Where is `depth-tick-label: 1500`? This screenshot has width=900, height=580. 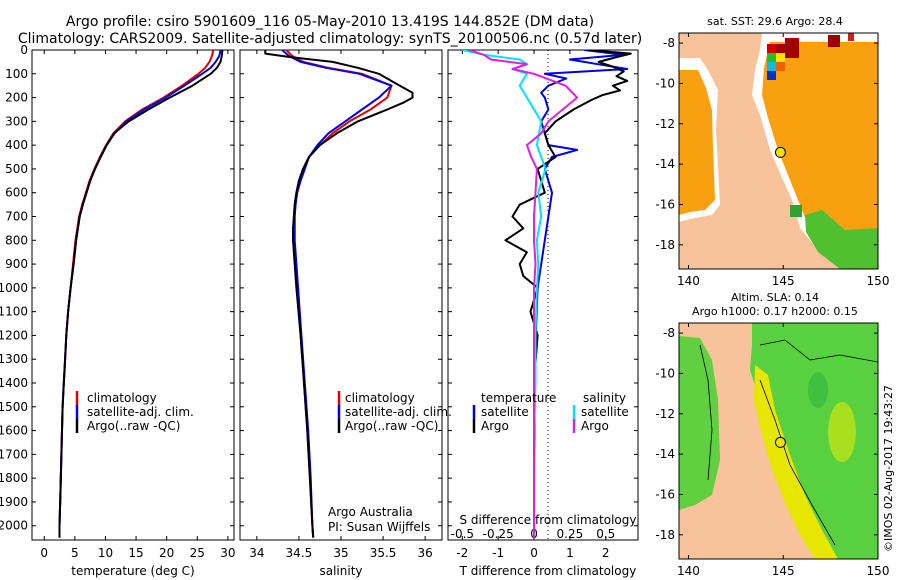
depth-tick-label: 1500 is located at coordinates (14, 407).